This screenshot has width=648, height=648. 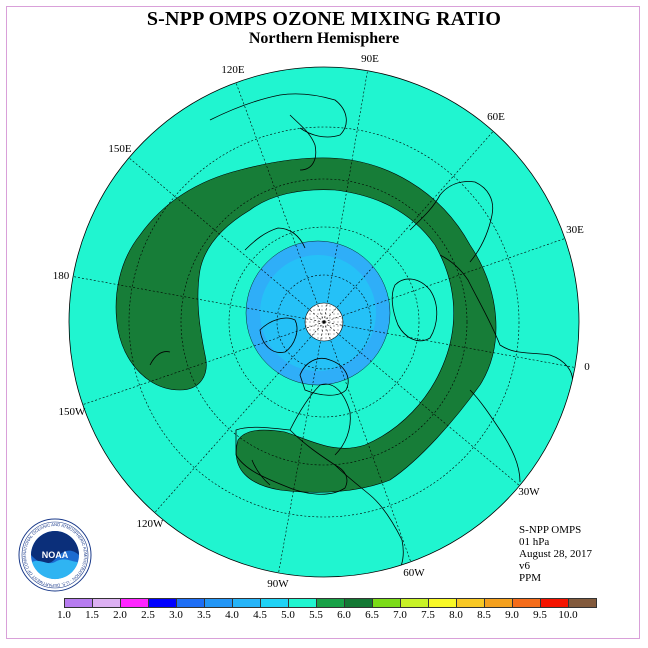 I want to click on legend-label: 2.0, so click(x=120, y=615).